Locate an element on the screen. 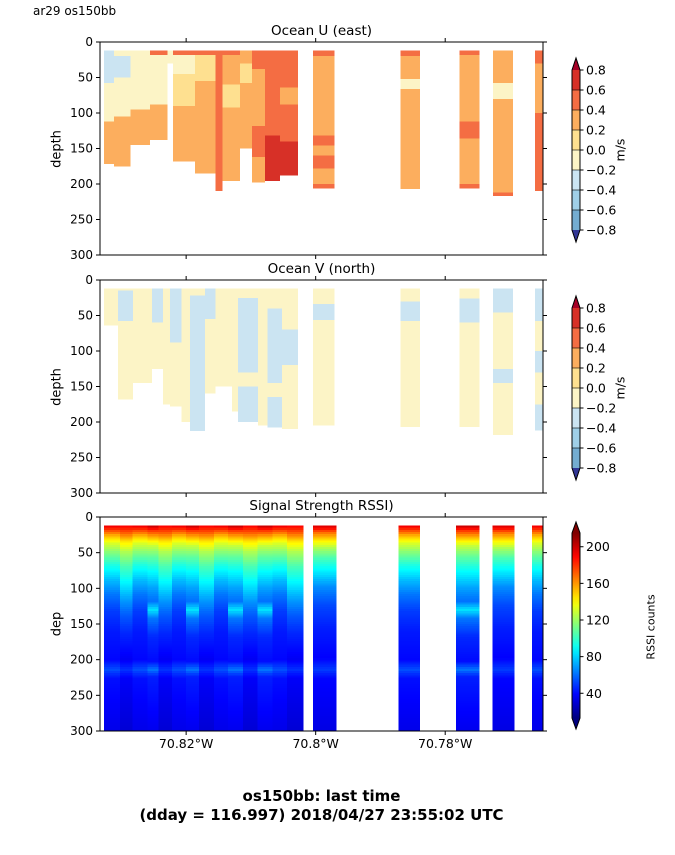 The height and width of the screenshot is (855, 675). svg-text: 40 is located at coordinates (594, 693).